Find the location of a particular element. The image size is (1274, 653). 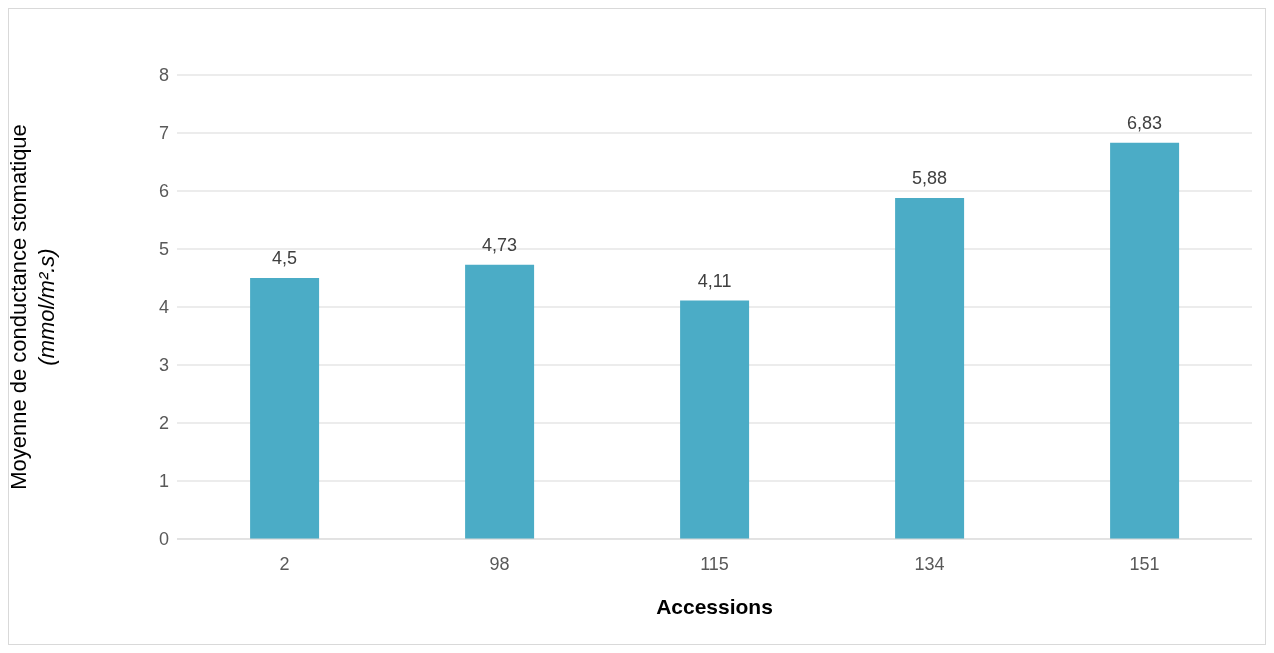

x-tick-label: 151 is located at coordinates (1144, 563).